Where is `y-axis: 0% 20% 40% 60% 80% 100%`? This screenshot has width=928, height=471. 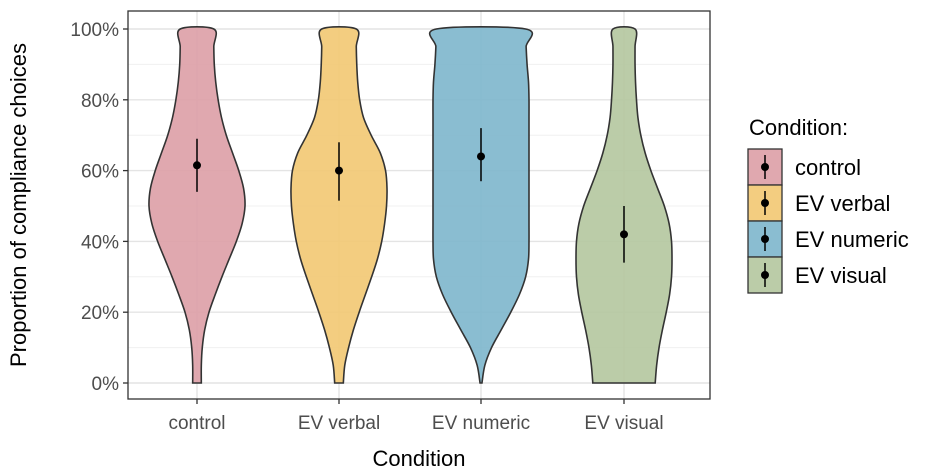 y-axis: 0% 20% 40% 60% 80% 100% is located at coordinates (99, 207).